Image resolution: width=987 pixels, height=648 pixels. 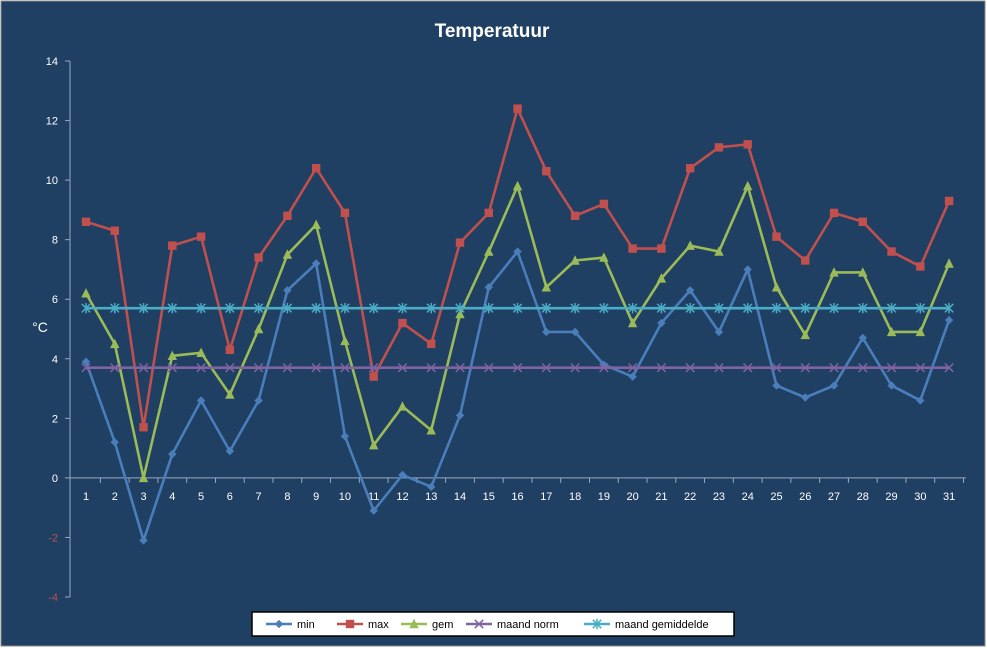 I want to click on y-tick-label: 2, so click(x=55, y=419).